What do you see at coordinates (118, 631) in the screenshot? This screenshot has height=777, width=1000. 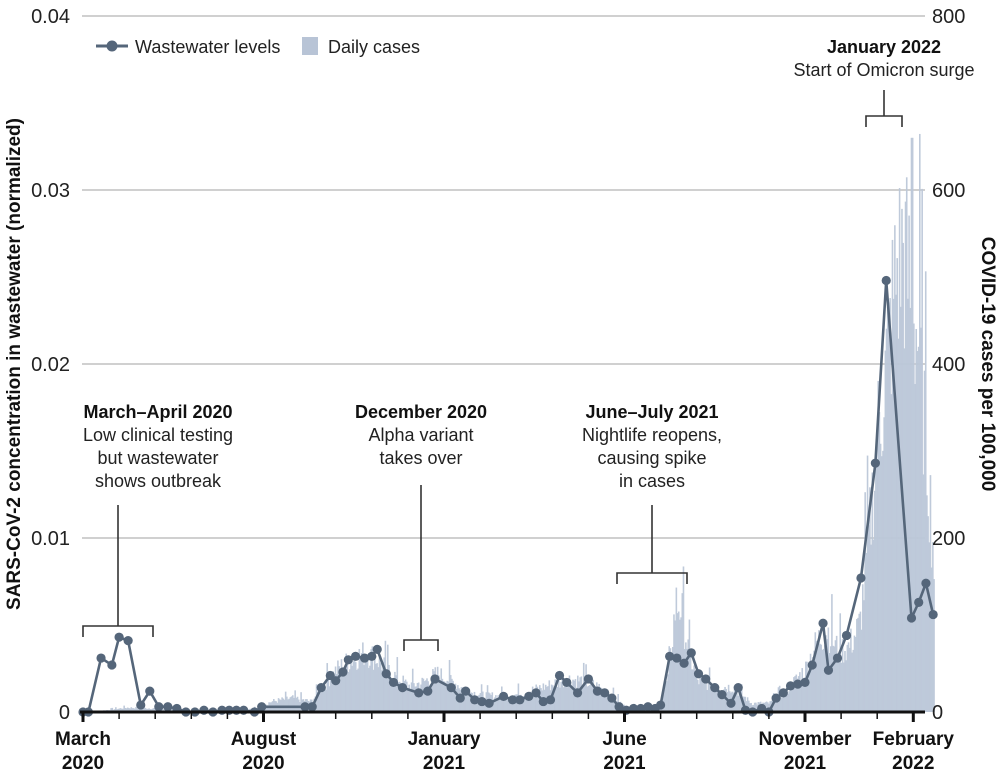 I see `annotation-bracket` at bounding box center [118, 631].